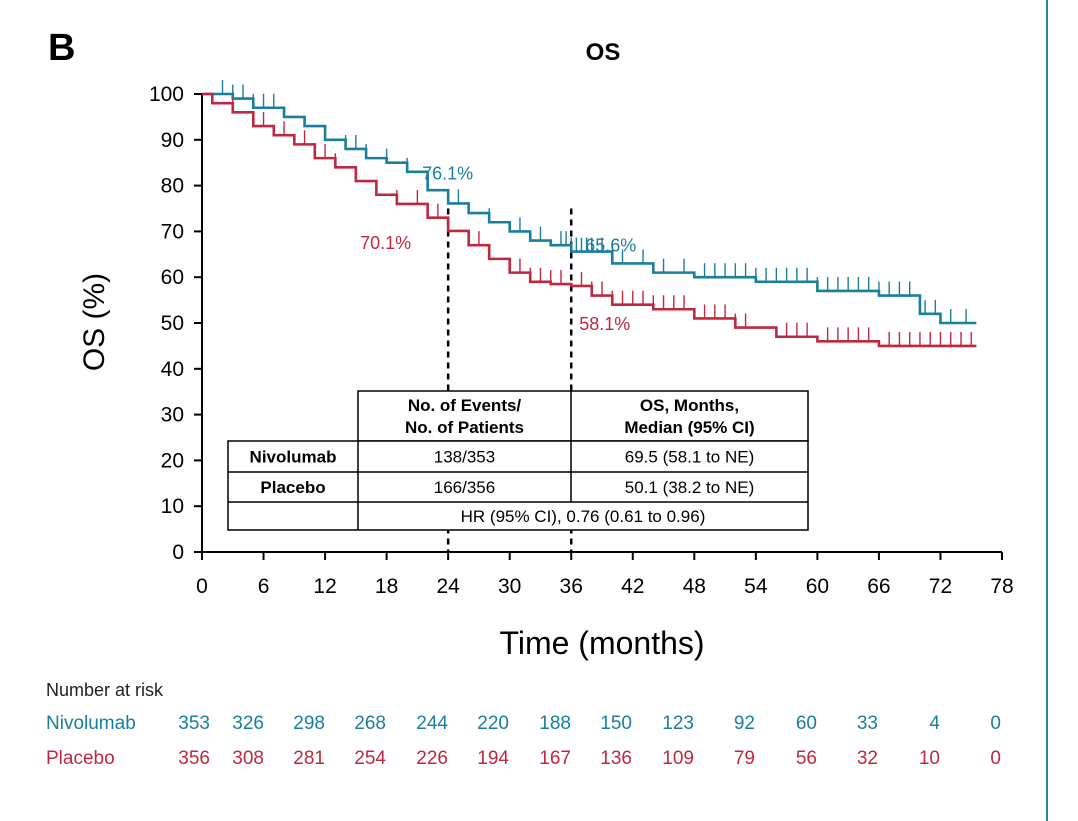 This screenshot has height=821, width=1078. I want to click on x-tick-label: 6, so click(264, 586).